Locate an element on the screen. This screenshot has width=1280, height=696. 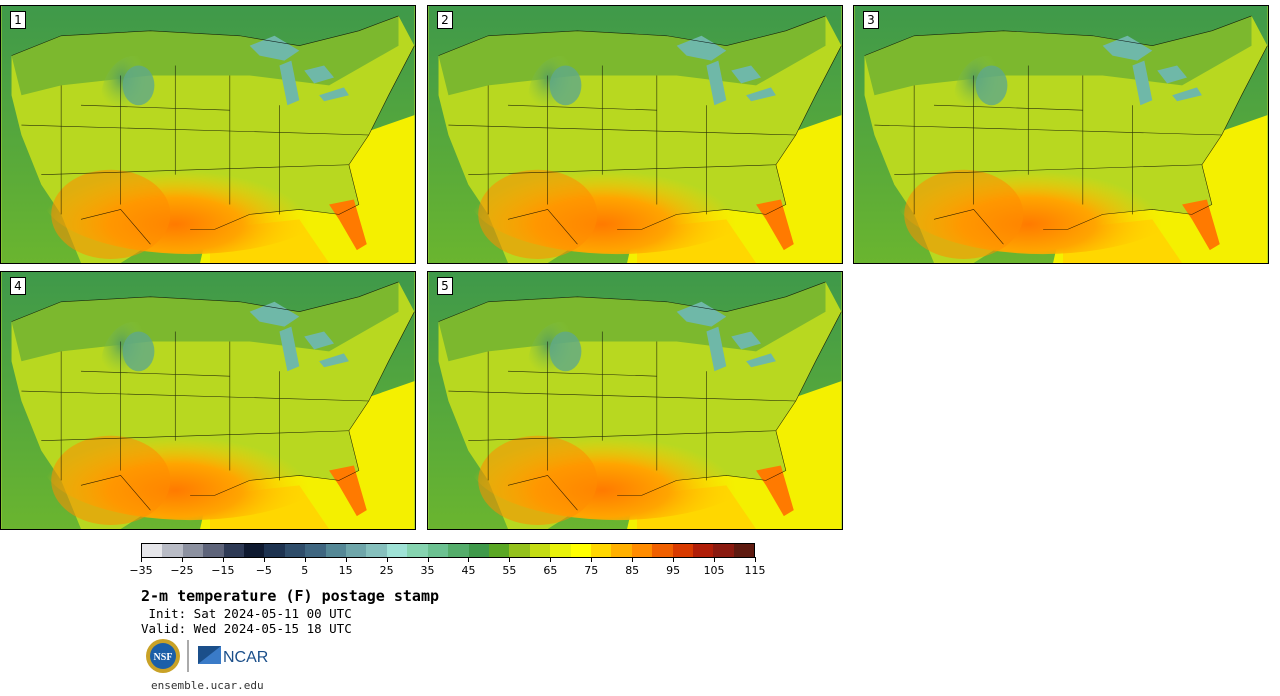
postage-stamp-3: 3 is located at coordinates (1061, 134).